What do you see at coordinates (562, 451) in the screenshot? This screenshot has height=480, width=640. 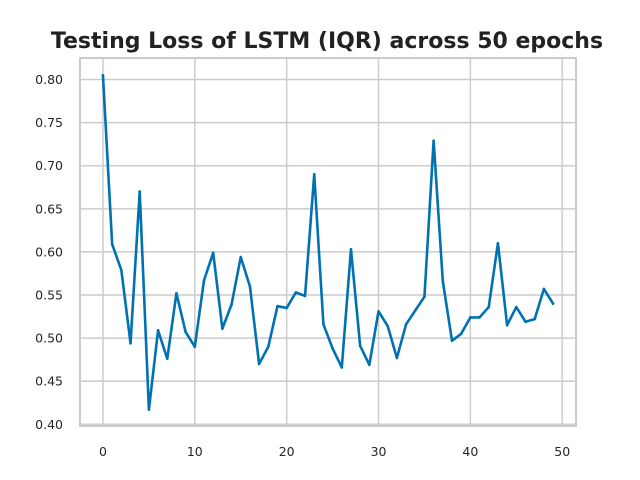 I see `x-tick-label: 50` at bounding box center [562, 451].